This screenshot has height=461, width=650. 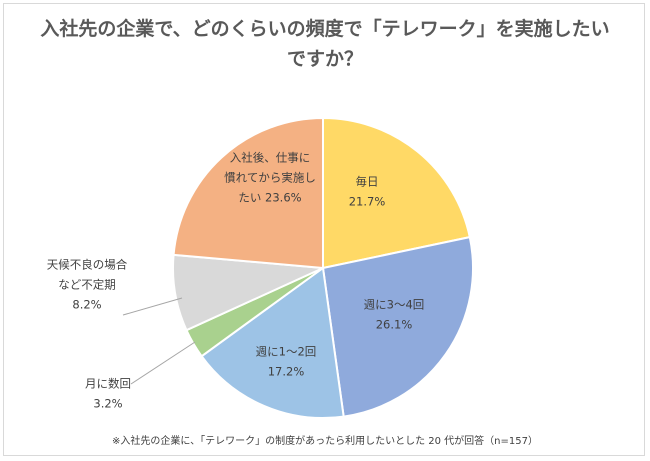 What do you see at coordinates (286, 352) in the screenshot?
I see `slice-label-3-line-1: 週に1～2回` at bounding box center [286, 352].